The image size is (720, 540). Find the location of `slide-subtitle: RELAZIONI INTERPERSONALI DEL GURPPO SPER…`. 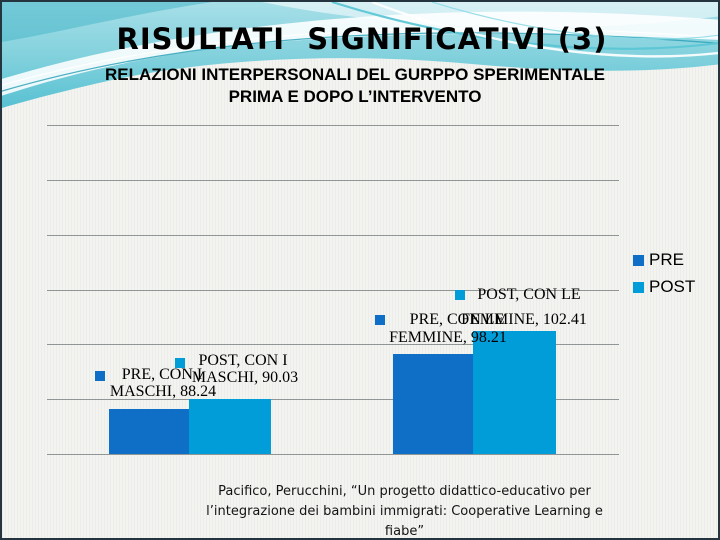

slide-subtitle: RELAZIONI INTERPERSONALI DEL GURPPO SPER… is located at coordinates (355, 86).